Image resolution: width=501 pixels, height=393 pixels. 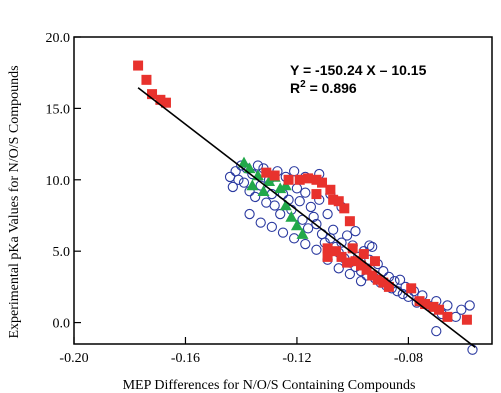 What do you see at coordinates (296, 358) in the screenshot?
I see `x-tick-label: -0.12` at bounding box center [296, 358].